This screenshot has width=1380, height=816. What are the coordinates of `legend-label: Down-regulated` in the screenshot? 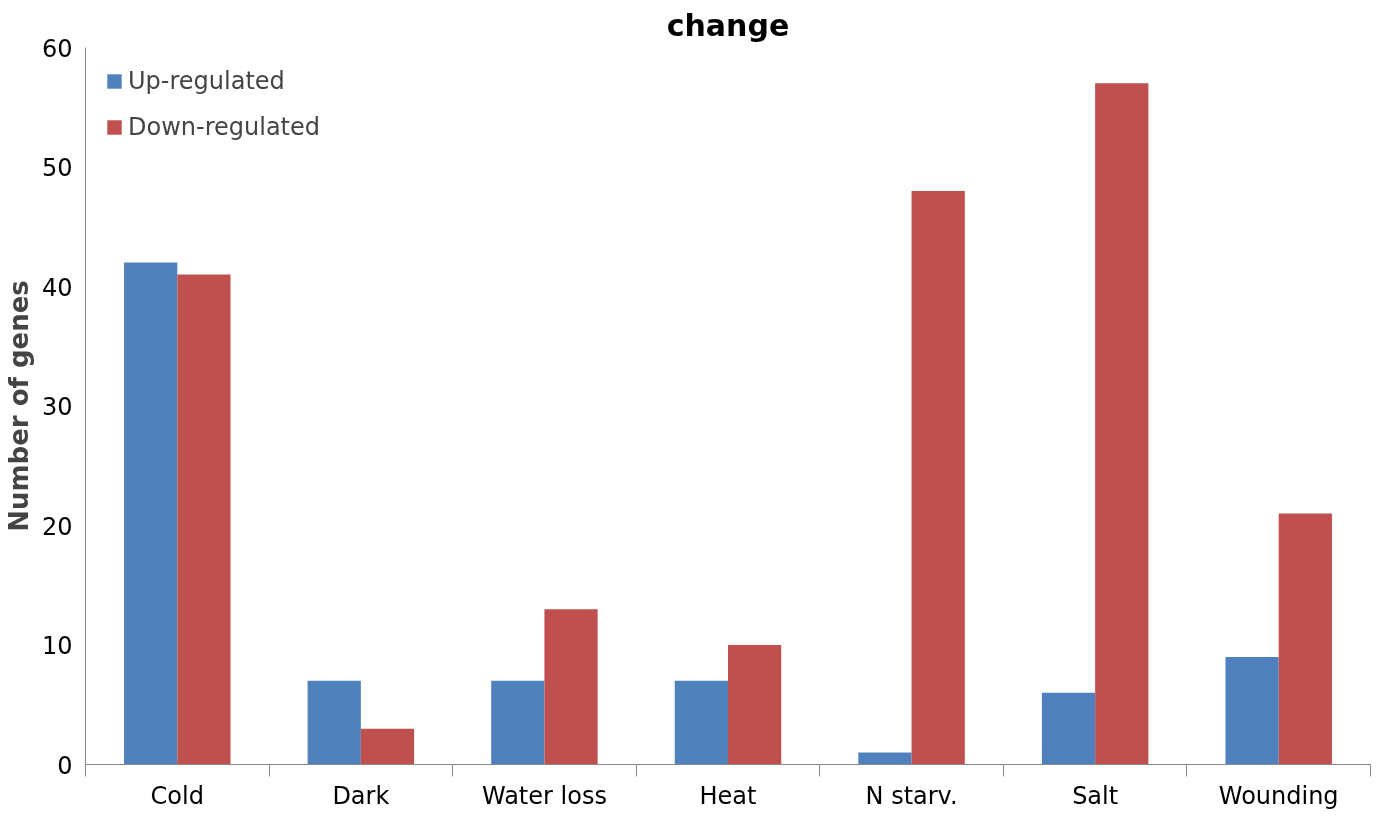 It's located at (224, 127).